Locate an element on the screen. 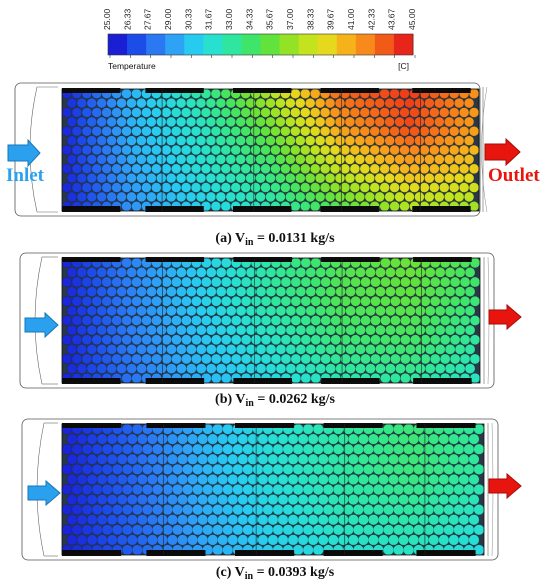  caption-a: (a) Vin = 0.0131 kg/s is located at coordinates (275, 239).